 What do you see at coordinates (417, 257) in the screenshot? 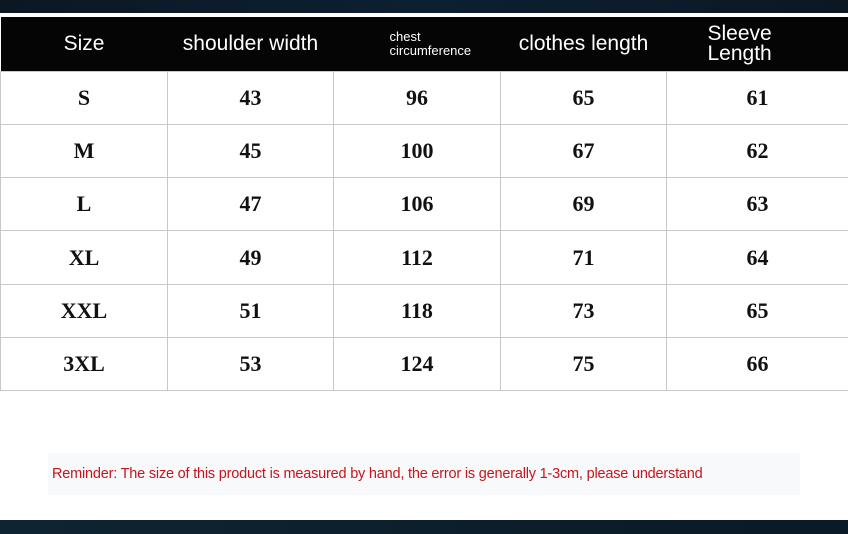
I see `table-cell: 112` at bounding box center [417, 257].